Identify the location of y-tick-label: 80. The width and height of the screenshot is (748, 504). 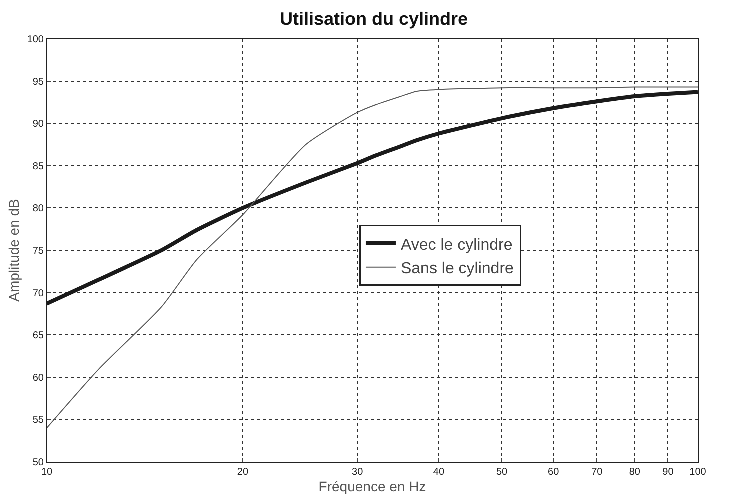
(38, 209).